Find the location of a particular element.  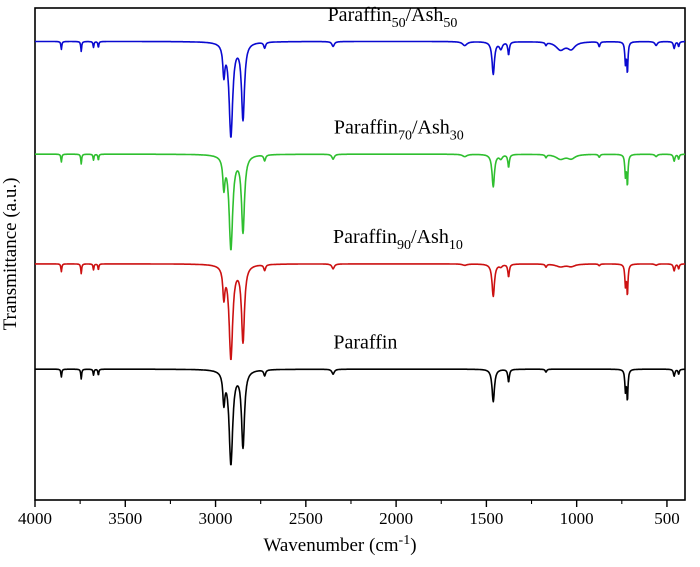

series-label-paraffin: Paraffin is located at coordinates (365, 342).